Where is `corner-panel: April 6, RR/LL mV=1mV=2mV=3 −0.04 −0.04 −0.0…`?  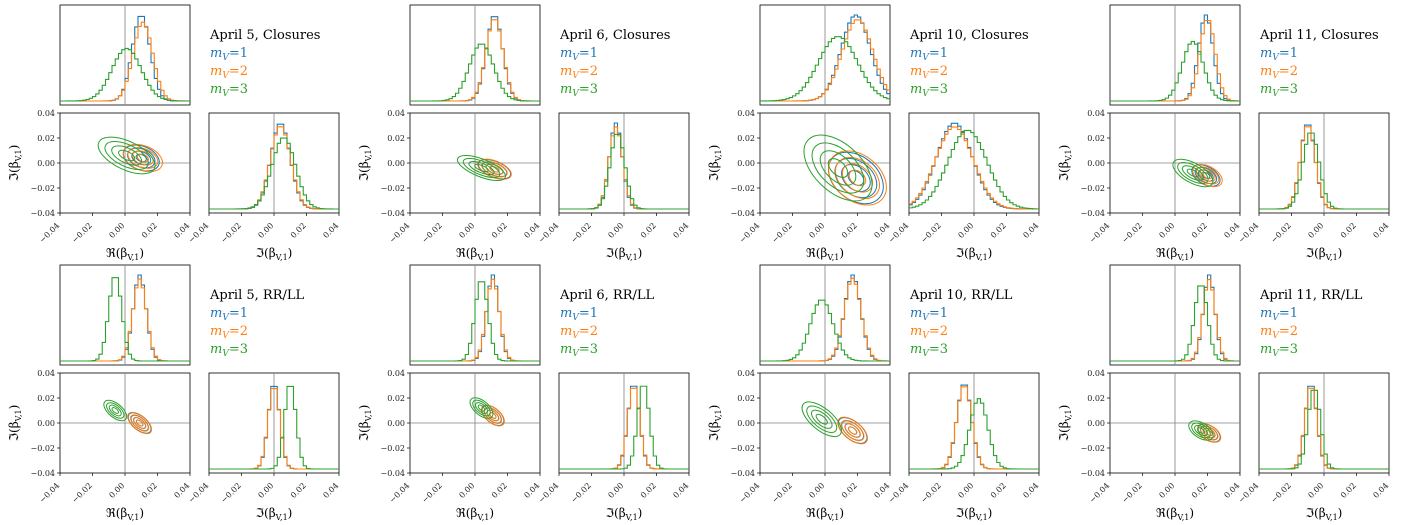 corner-panel: April 6, RR/LL mV=1mV=2mV=3 −0.04 −0.04 −0.0… is located at coordinates (523, 393).